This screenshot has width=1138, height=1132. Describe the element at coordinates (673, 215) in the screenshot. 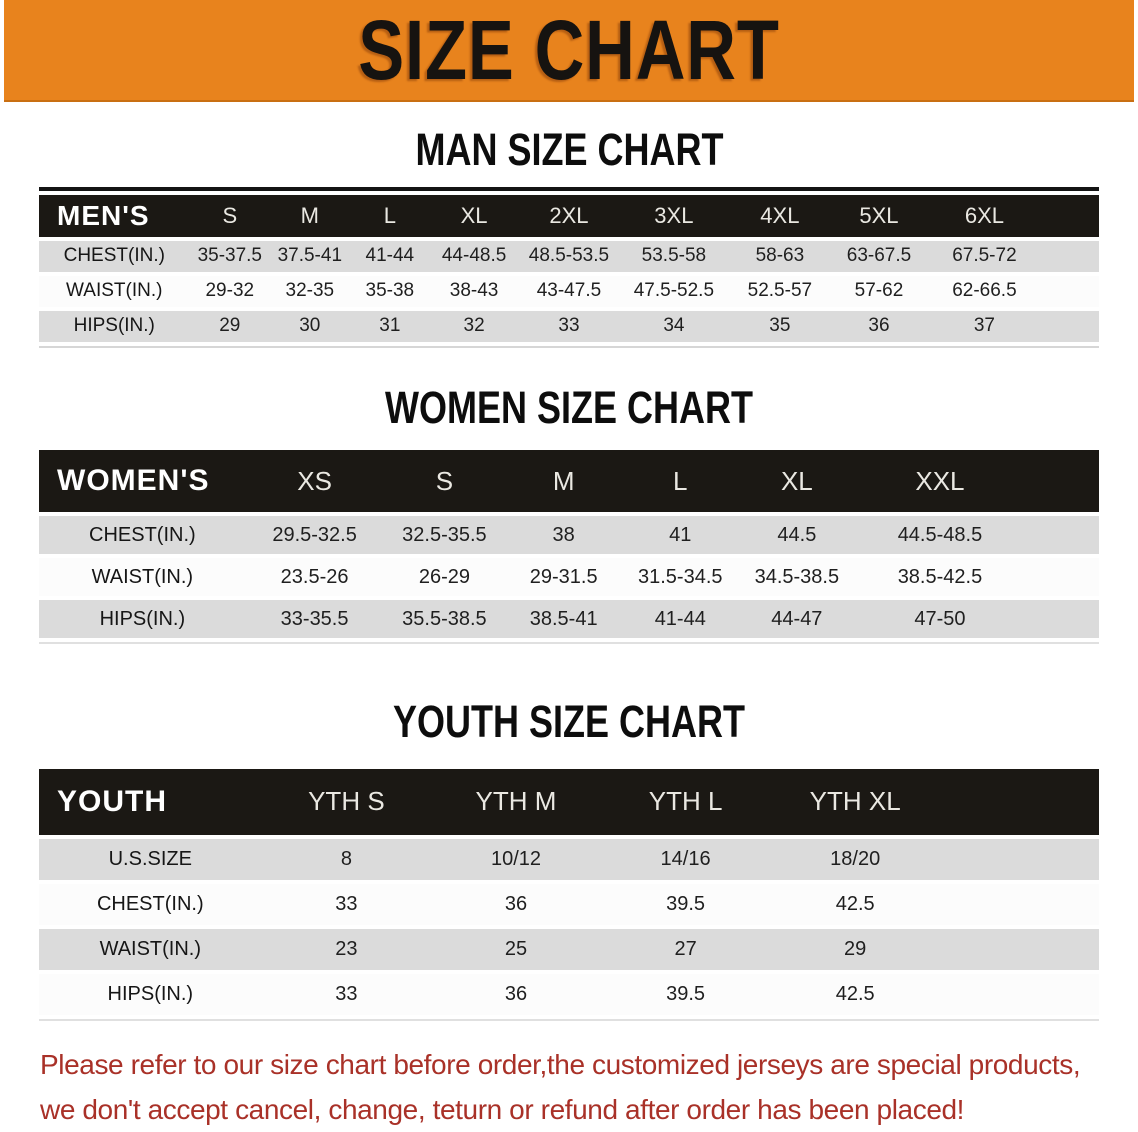

I see `men-size-col: 3XL` at that location.